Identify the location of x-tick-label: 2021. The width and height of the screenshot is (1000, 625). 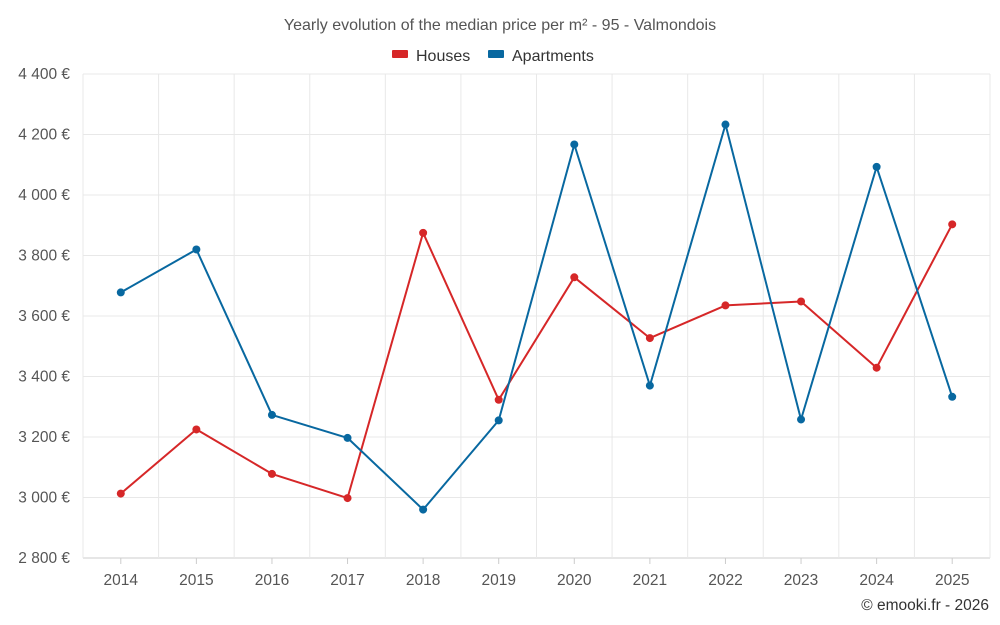
(650, 580).